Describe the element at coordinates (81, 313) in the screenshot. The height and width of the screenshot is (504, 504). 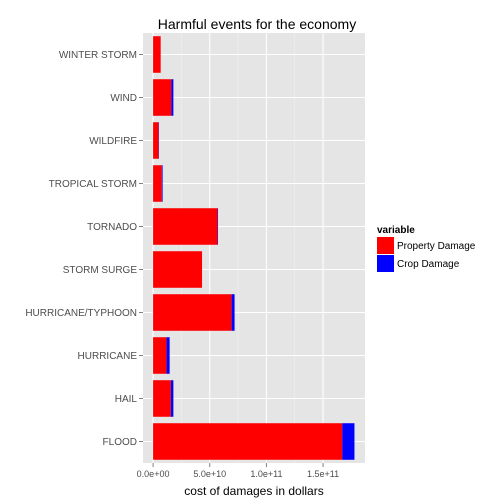
I see `y-tick-label: HURRICANE/TYPHOON` at that location.